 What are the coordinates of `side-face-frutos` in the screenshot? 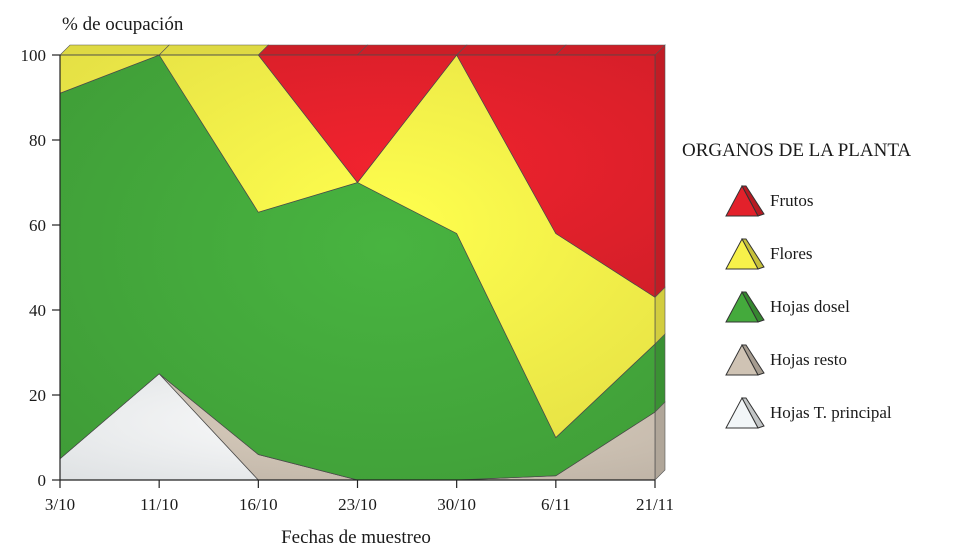 It's located at (660, 171).